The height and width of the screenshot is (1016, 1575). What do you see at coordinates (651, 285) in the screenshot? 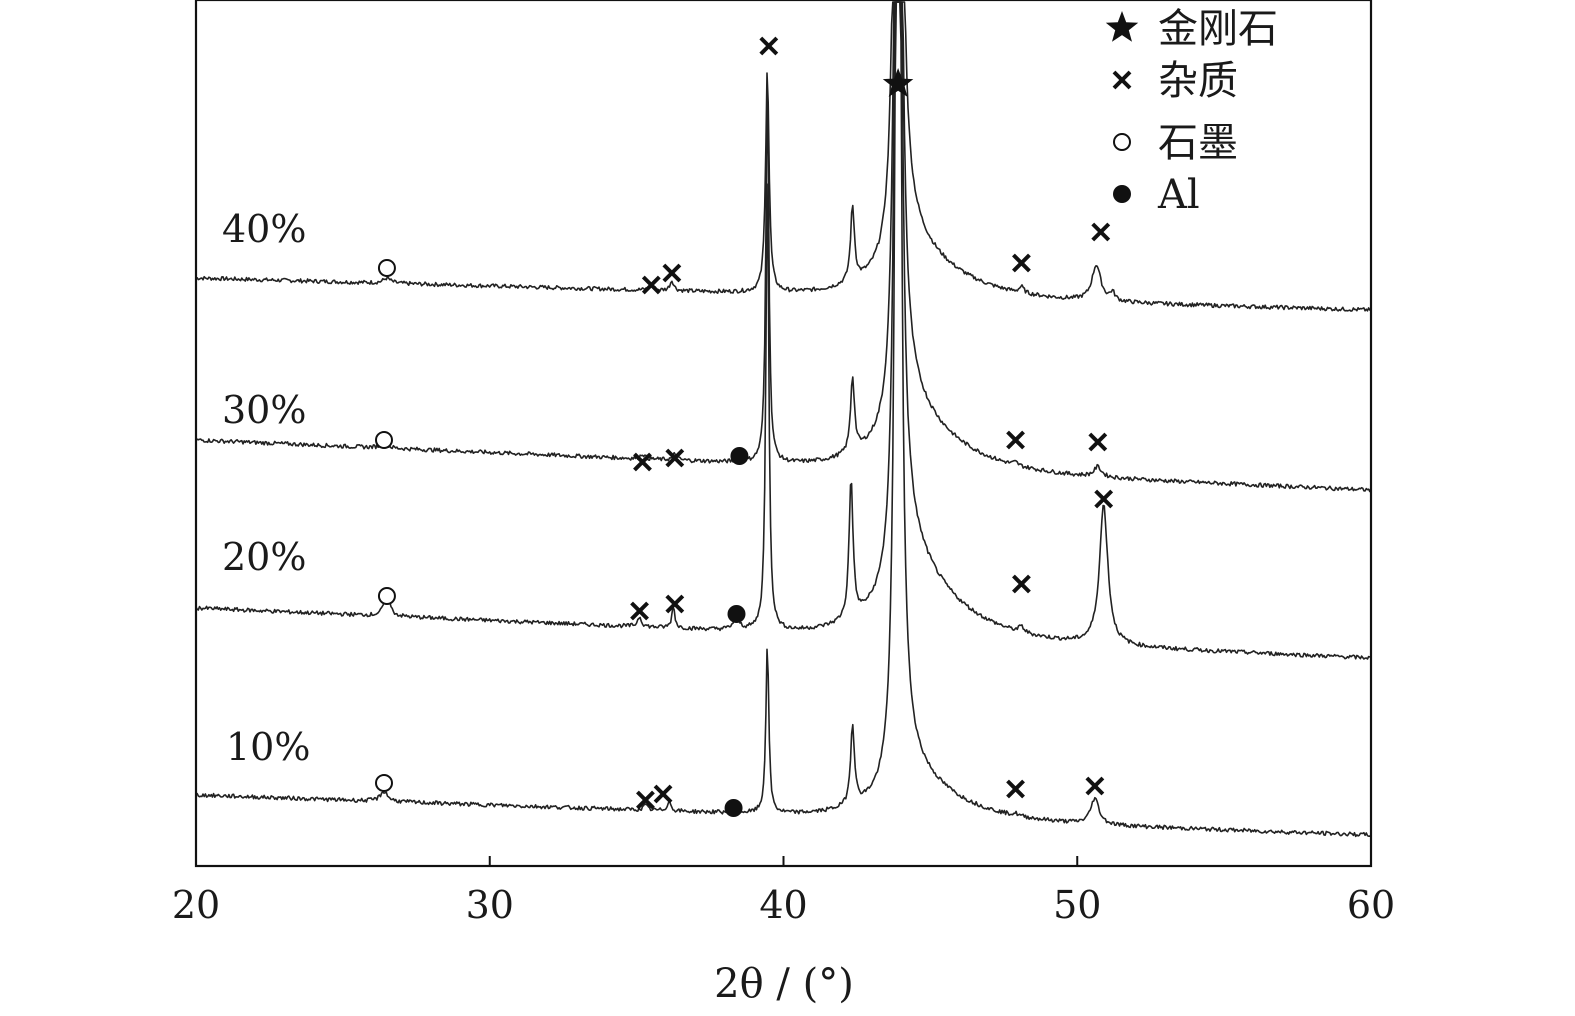
I see `marker-40%-35.5` at bounding box center [651, 285].